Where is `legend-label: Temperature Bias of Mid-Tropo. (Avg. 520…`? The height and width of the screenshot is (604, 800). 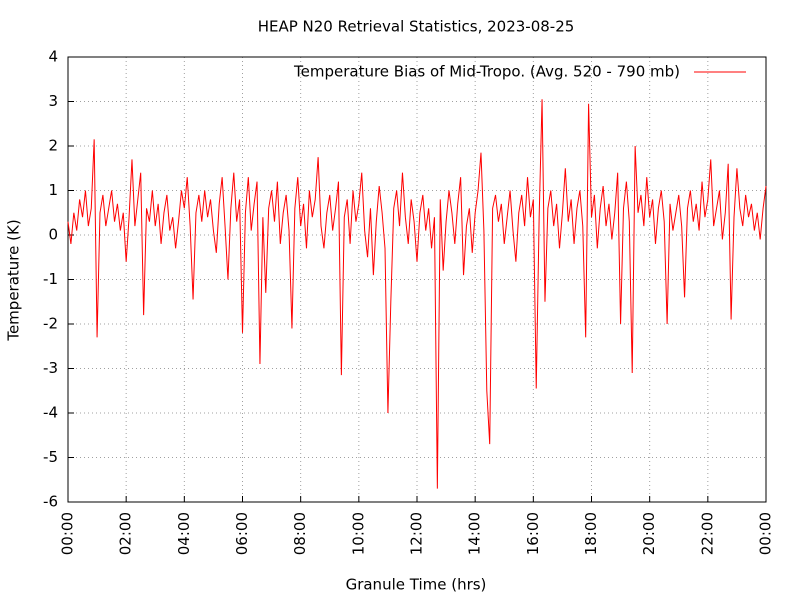 legend-label: Temperature Bias of Mid-Tropo. (Avg. 520… is located at coordinates (486, 72).